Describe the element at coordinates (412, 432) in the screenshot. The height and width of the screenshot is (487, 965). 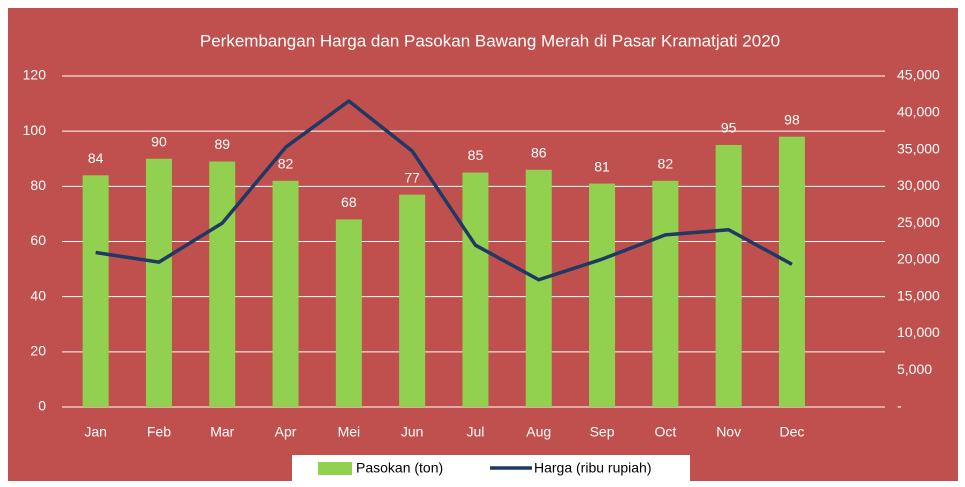
I see `x-tick-label: Jun` at that location.